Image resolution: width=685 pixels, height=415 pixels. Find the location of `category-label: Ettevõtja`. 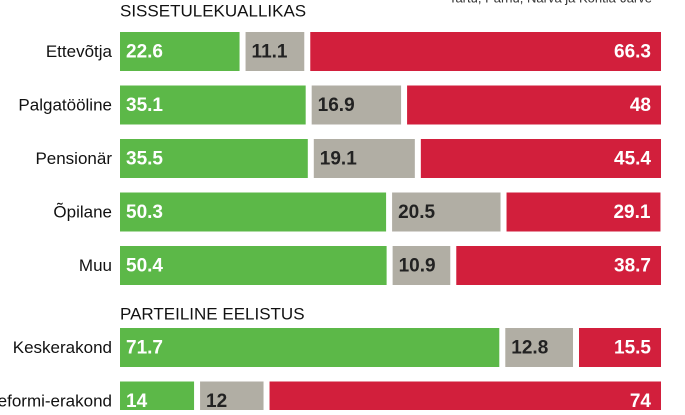

category-label: Ettevõtja is located at coordinates (79, 51).